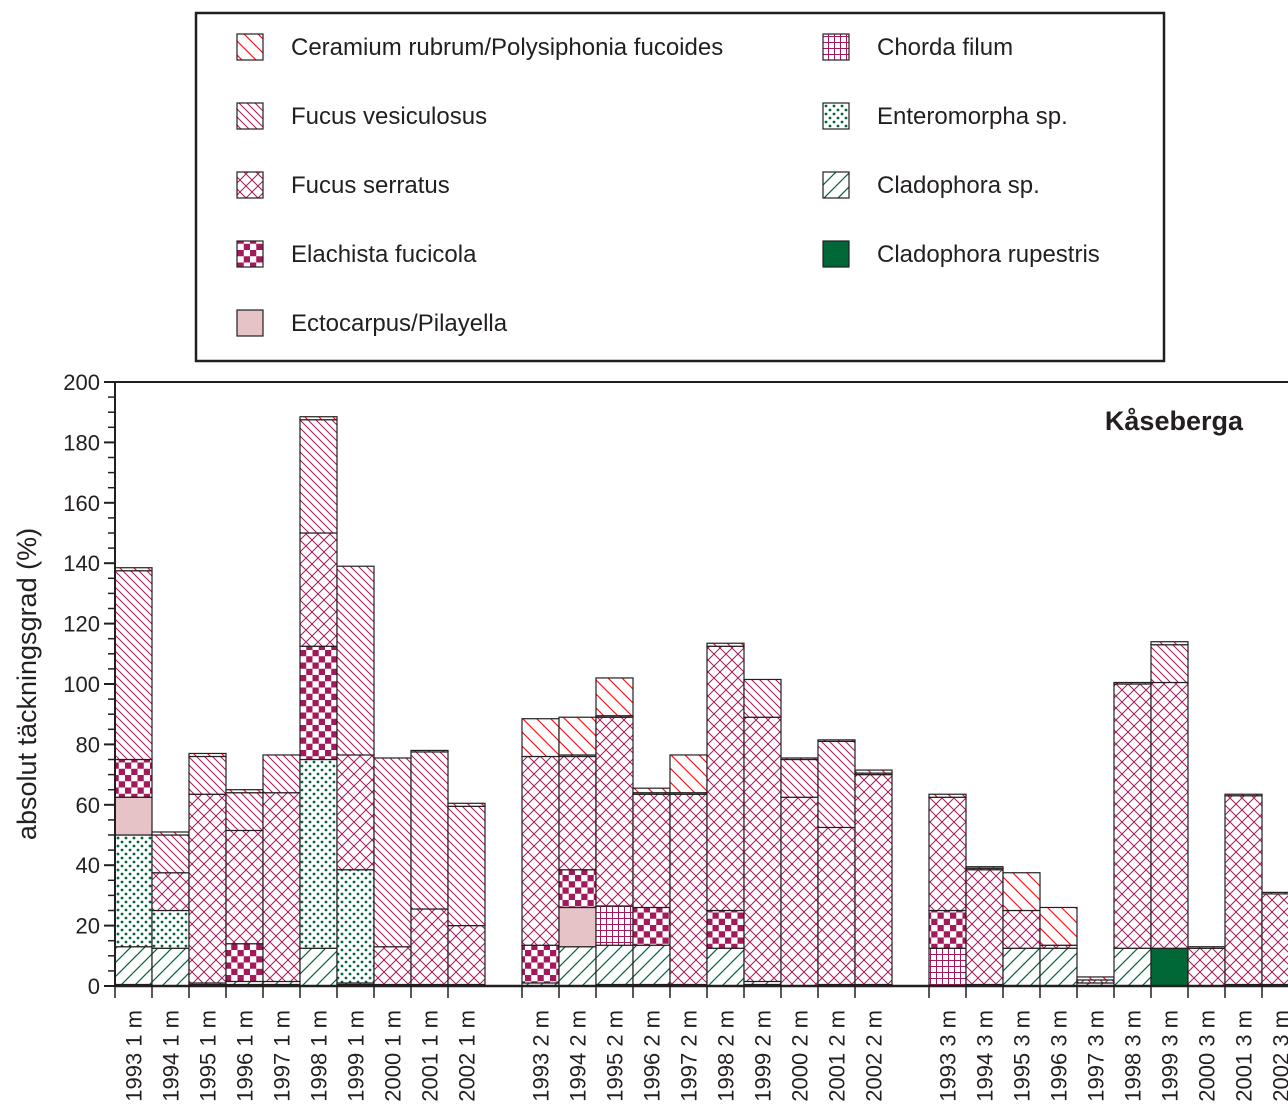  What do you see at coordinates (89, 684) in the screenshot?
I see `y-axis-ticks: 0 20 40 60 80 100 120 140 160 180 200` at bounding box center [89, 684].